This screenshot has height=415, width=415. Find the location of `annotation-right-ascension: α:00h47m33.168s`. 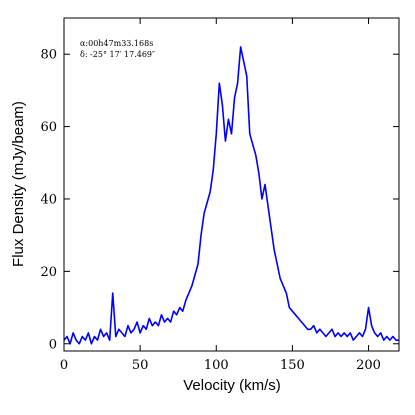

annotation-right-ascension: α:00h47m33.168s is located at coordinates (116, 43).